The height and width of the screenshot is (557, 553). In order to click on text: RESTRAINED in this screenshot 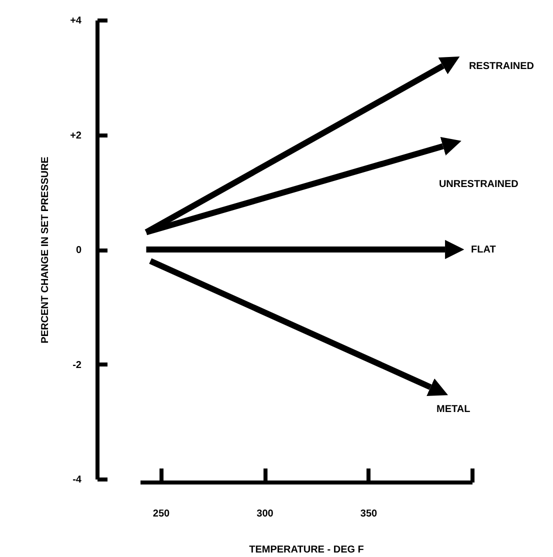, I will do `click(501, 66)`.